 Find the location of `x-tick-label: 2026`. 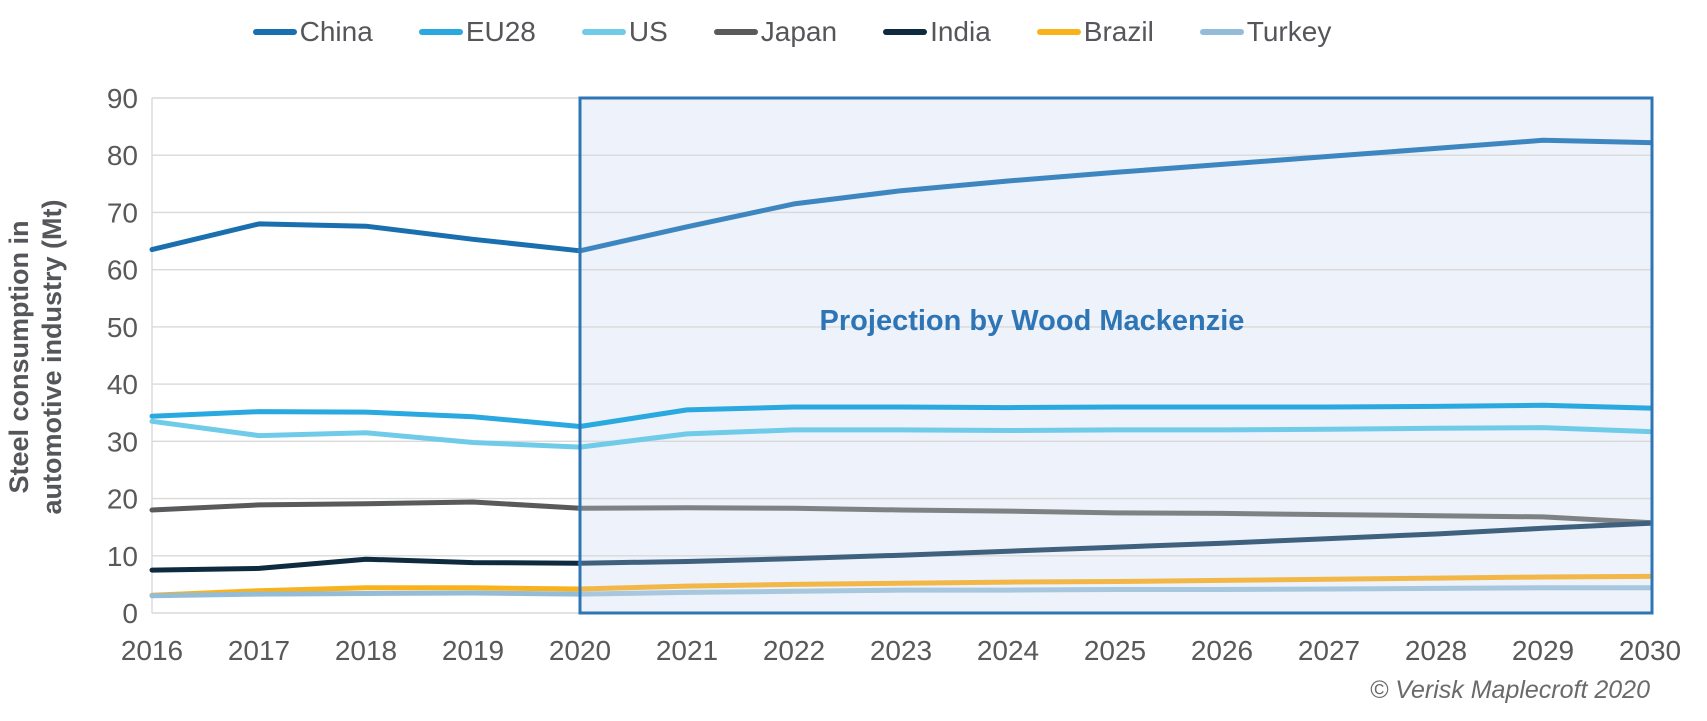

x-tick-label: 2026 is located at coordinates (1222, 650).